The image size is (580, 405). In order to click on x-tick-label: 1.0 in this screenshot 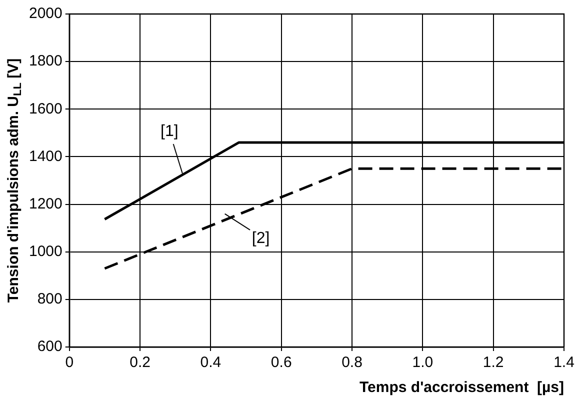, I will do `click(423, 363)`.